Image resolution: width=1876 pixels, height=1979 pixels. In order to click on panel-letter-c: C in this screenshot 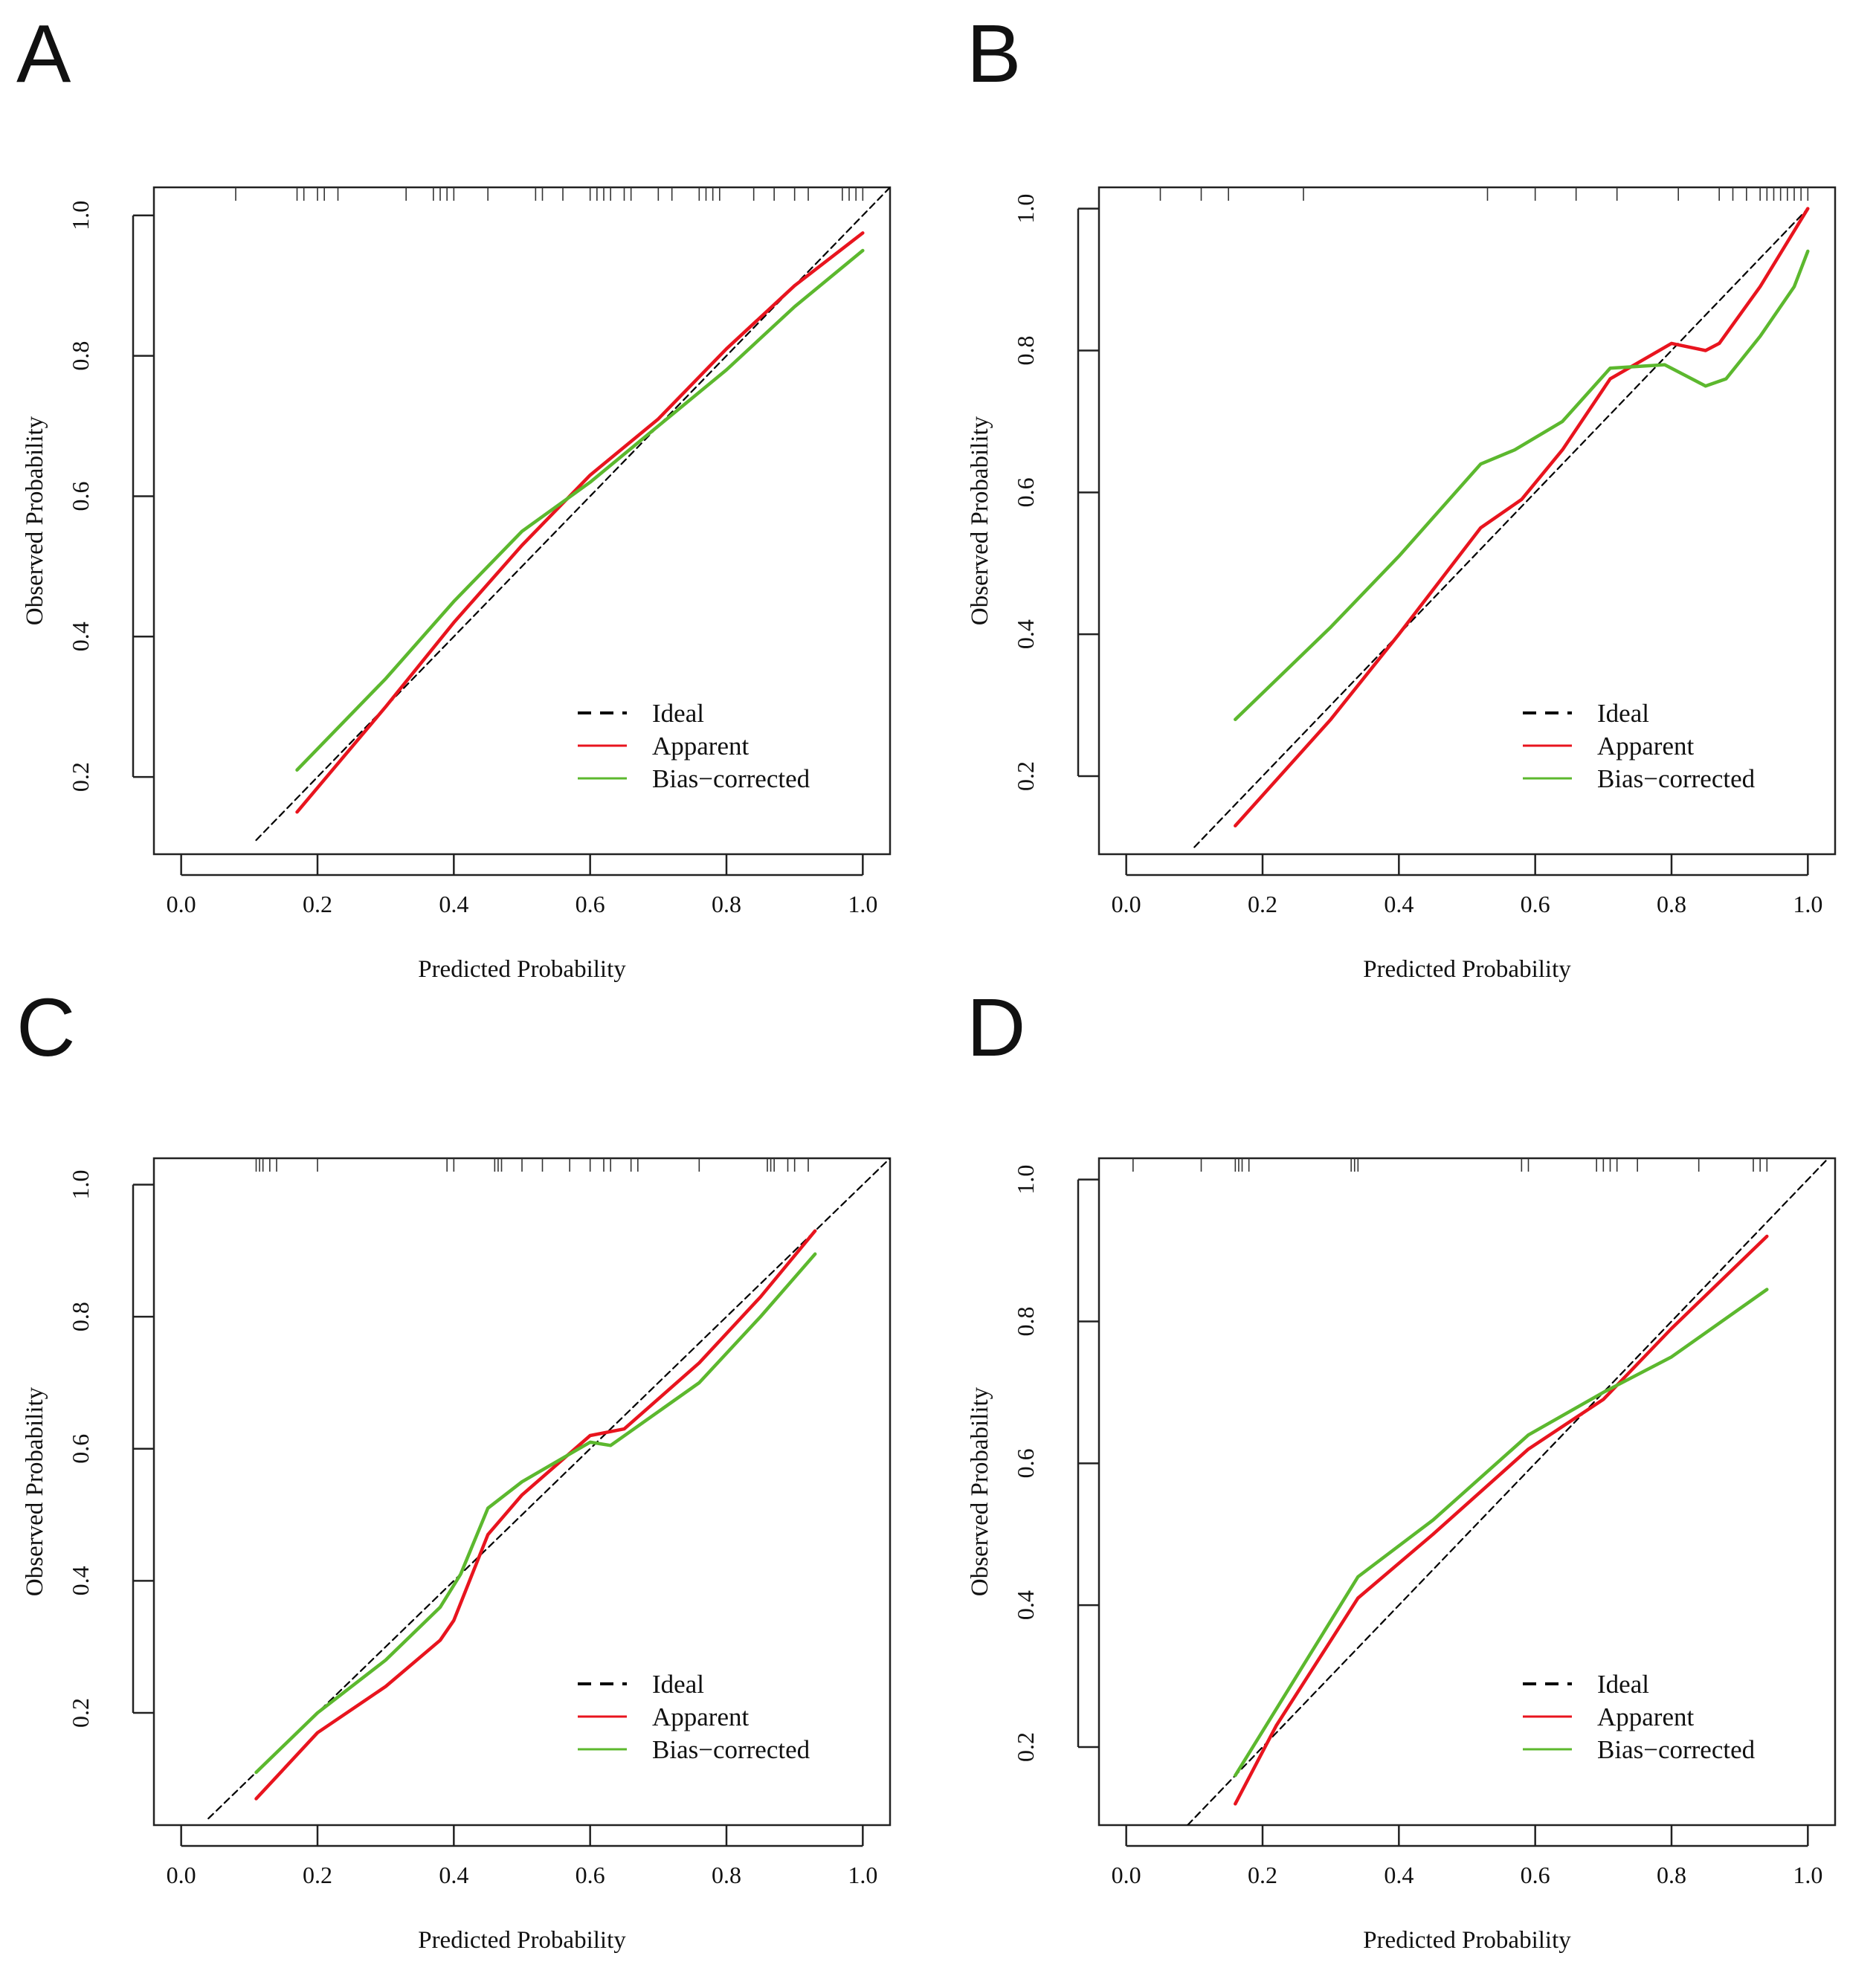, I will do `click(45, 1028)`.